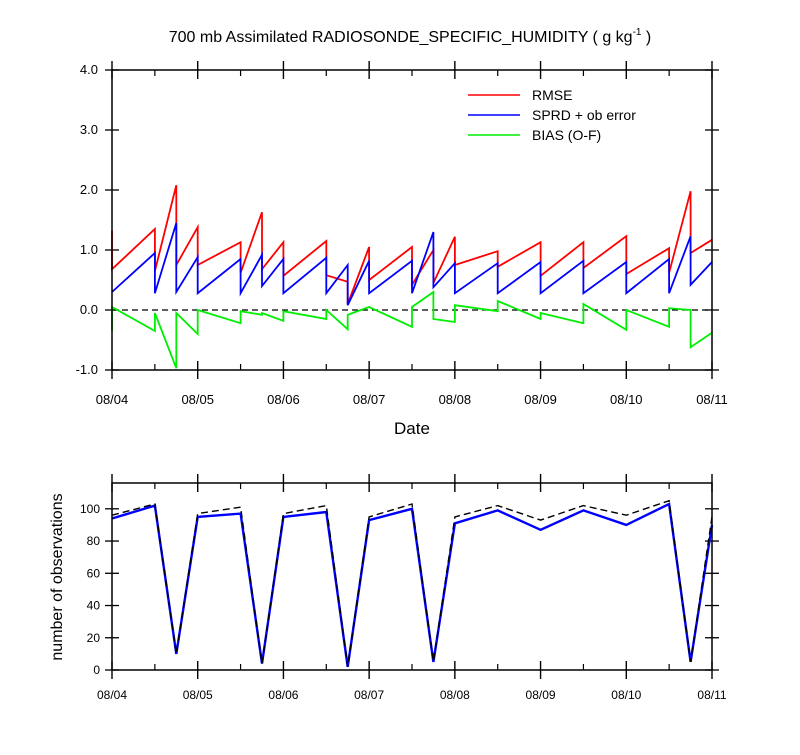  What do you see at coordinates (87, 369) in the screenshot?
I see `top-y-tick-label-0: -1.0` at bounding box center [87, 369].